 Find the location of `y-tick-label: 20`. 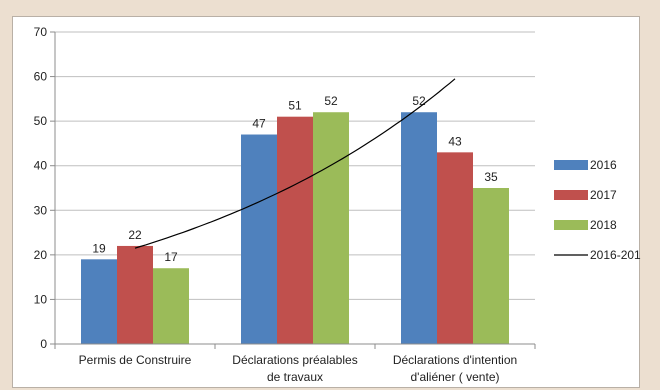

y-tick-label: 20 is located at coordinates (41, 255).